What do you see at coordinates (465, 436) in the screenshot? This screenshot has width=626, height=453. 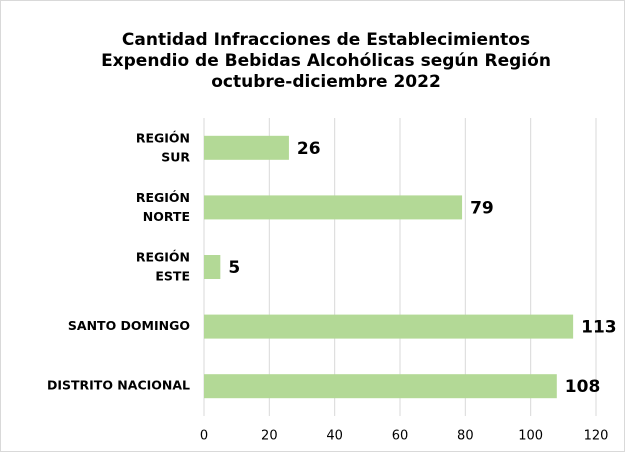 I see `x-tick-label: 80` at bounding box center [465, 436].